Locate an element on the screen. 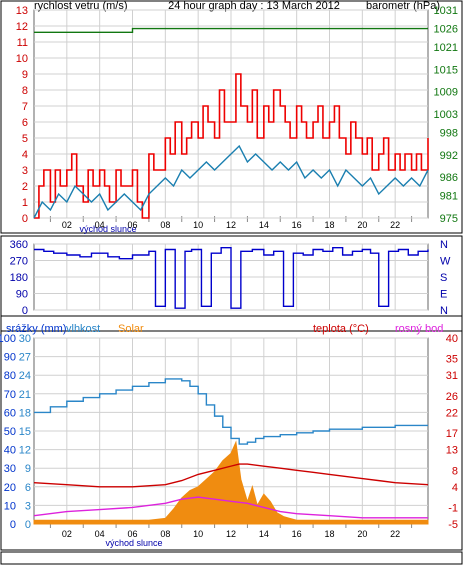  barometer-y-tick-label: 1009 is located at coordinates (446, 93).